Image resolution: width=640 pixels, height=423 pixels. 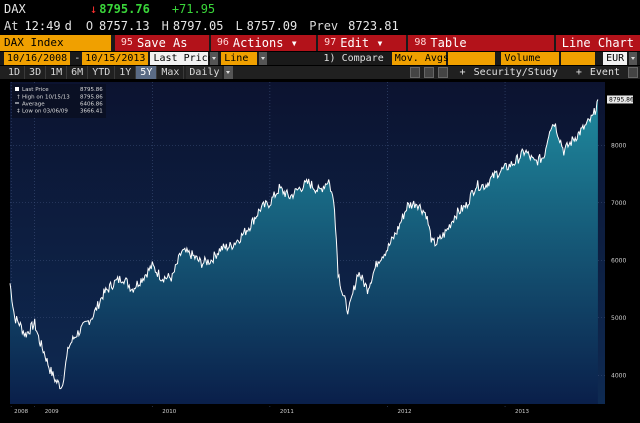 What do you see at coordinates (102, 72) in the screenshot?
I see `period-ytd: YTD` at bounding box center [102, 72].